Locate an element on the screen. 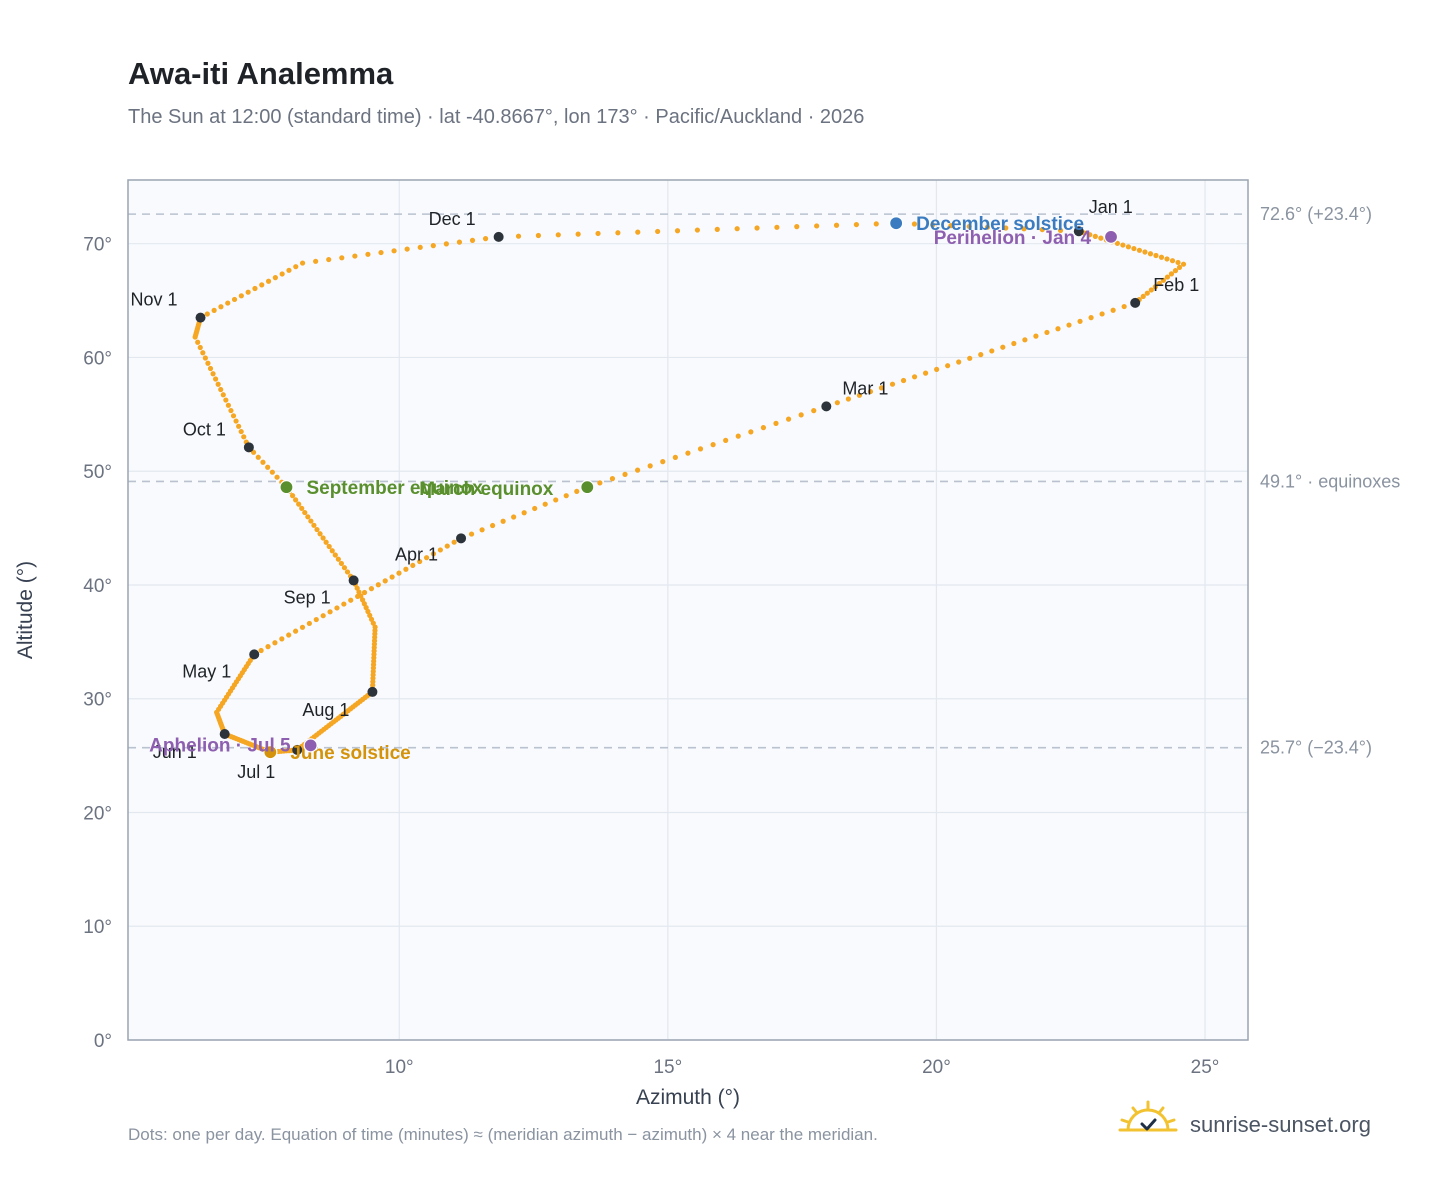 Image resolution: width=1448 pixels, height=1188 pixels. event-label: March equinox is located at coordinates (486, 489).